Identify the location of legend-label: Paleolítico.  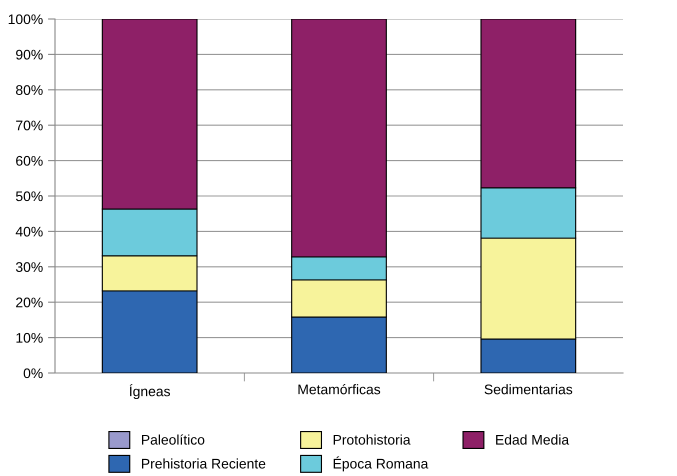
(173, 439).